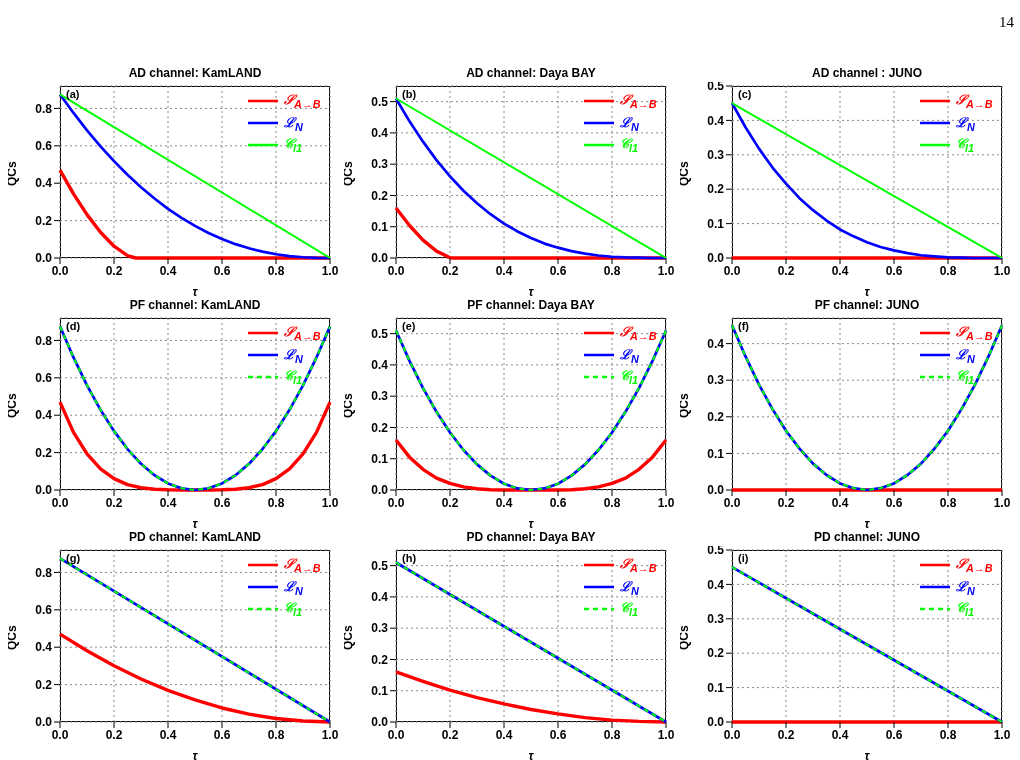 The image size is (1020, 760). I want to click on chart-title: AD channel: Daya BAY, so click(531, 74).